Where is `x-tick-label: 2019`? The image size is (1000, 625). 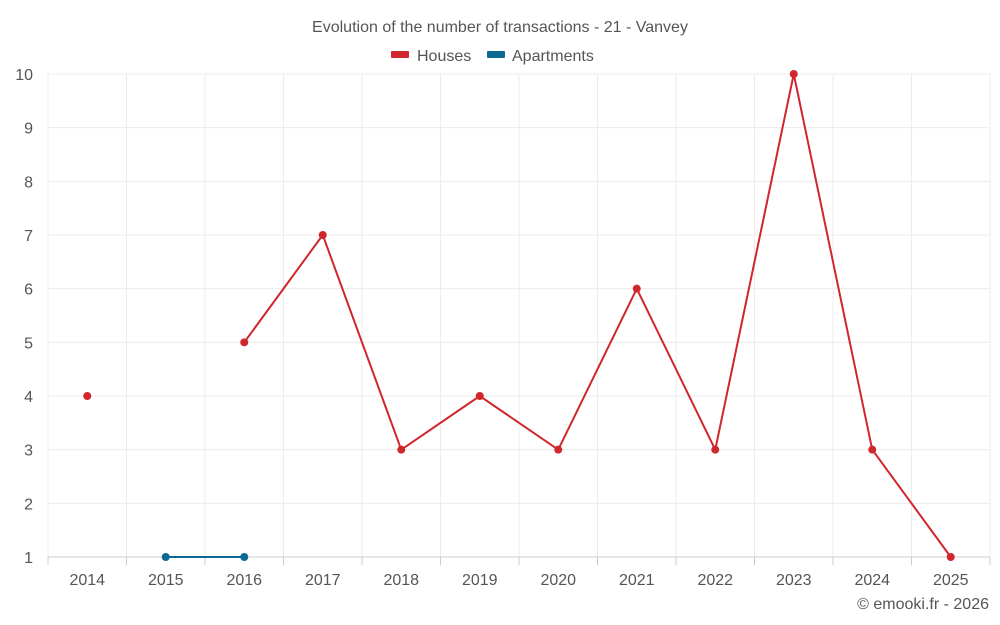 x-tick-label: 2019 is located at coordinates (480, 580).